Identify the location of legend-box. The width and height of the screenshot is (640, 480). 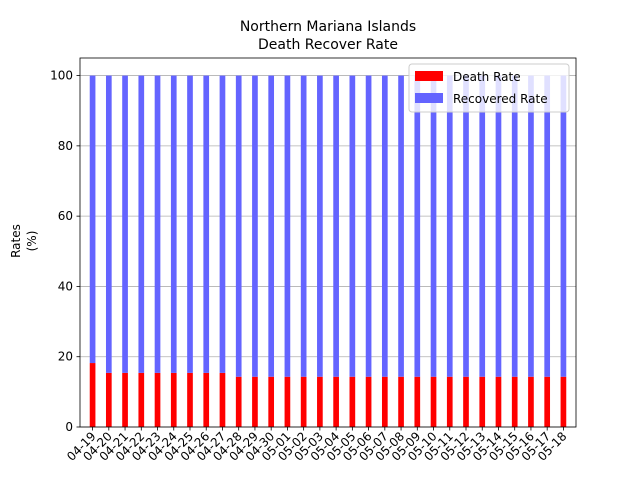
(489, 88).